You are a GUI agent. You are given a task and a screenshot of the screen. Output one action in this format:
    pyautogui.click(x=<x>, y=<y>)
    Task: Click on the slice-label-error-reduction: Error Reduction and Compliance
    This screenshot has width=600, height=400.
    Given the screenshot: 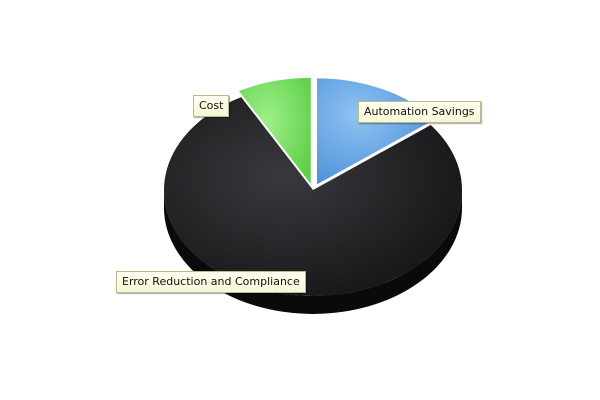 What is the action you would take?
    pyautogui.click(x=211, y=282)
    